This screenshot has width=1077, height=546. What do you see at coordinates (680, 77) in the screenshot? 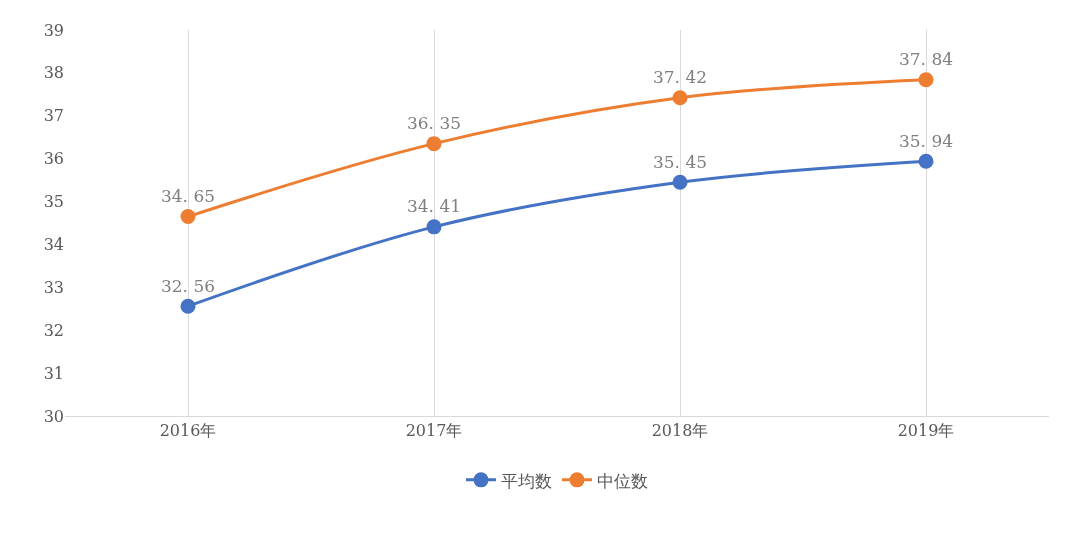
I see `data-label: 37. 42` at bounding box center [680, 77].